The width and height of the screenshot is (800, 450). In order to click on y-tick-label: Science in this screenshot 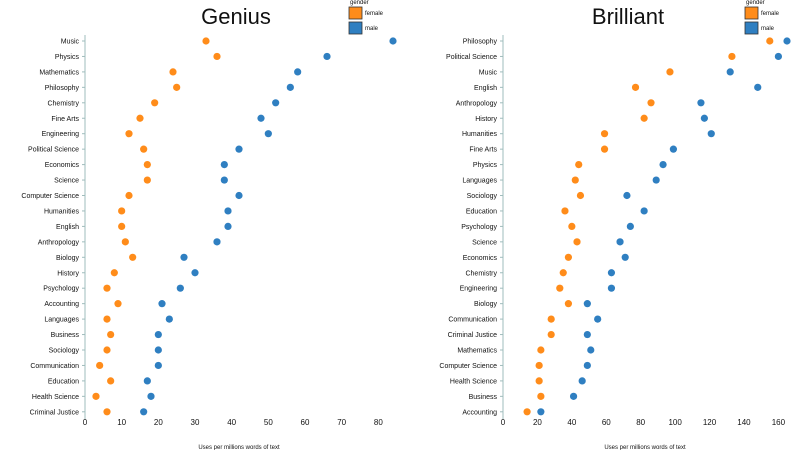, I will do `click(66, 181)`.